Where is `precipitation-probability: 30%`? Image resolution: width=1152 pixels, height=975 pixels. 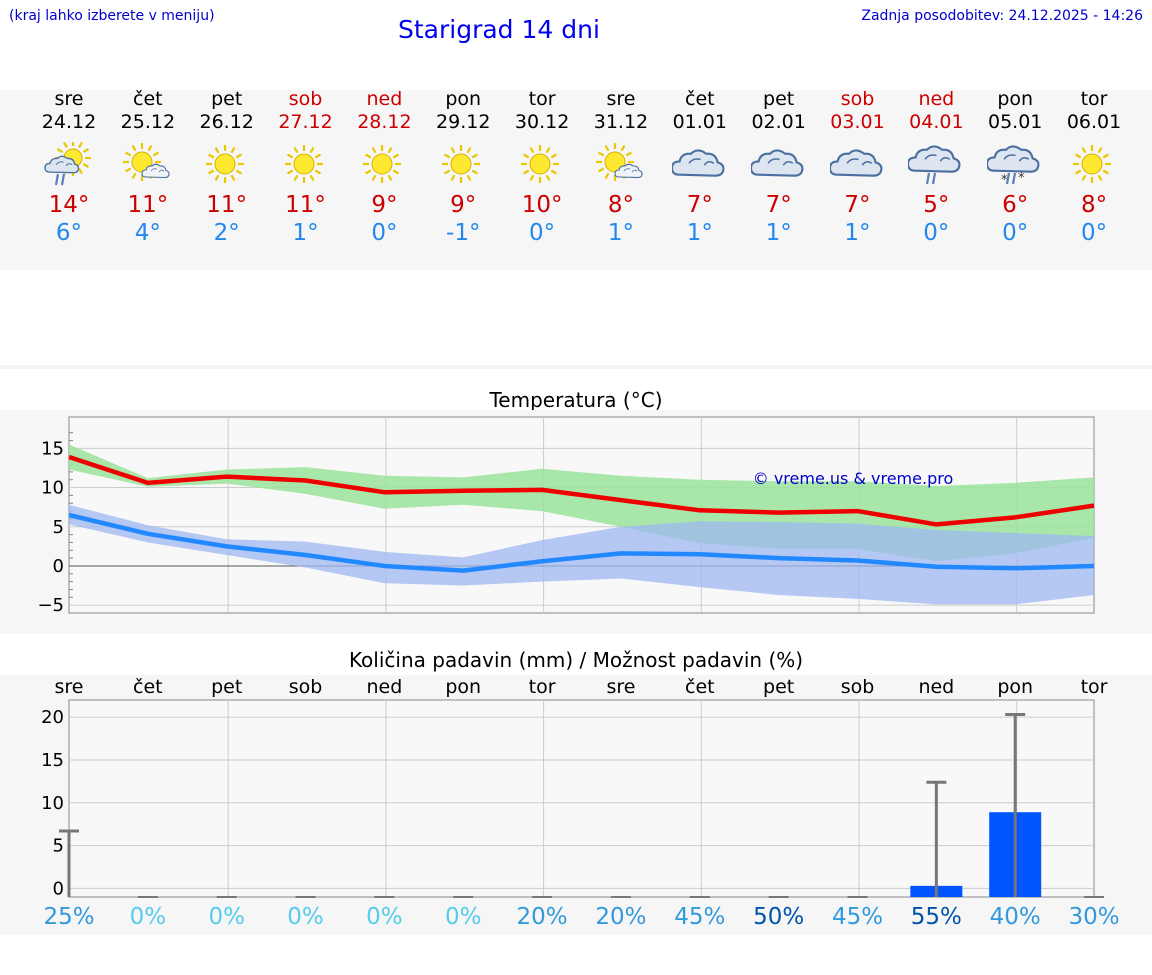 precipitation-probability: 30% is located at coordinates (1094, 917).